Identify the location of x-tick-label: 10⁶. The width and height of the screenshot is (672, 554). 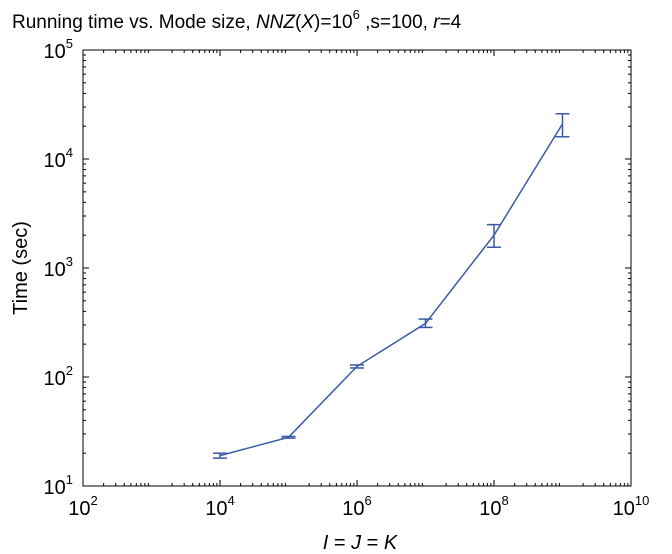
(356, 506).